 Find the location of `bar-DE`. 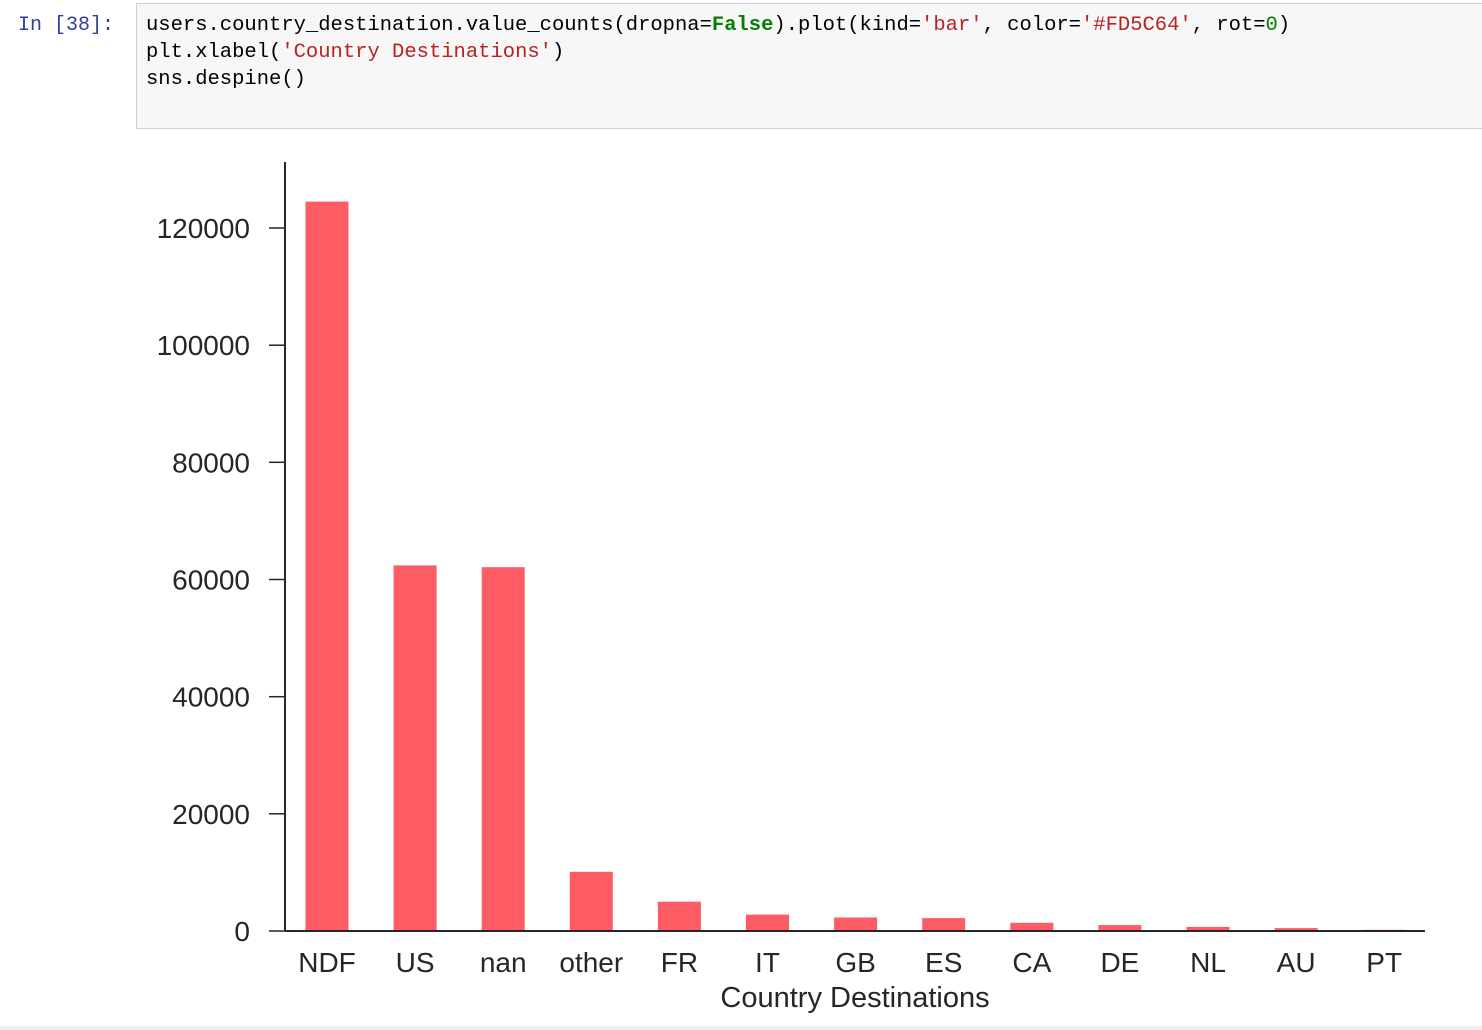

bar-DE is located at coordinates (1120, 928).